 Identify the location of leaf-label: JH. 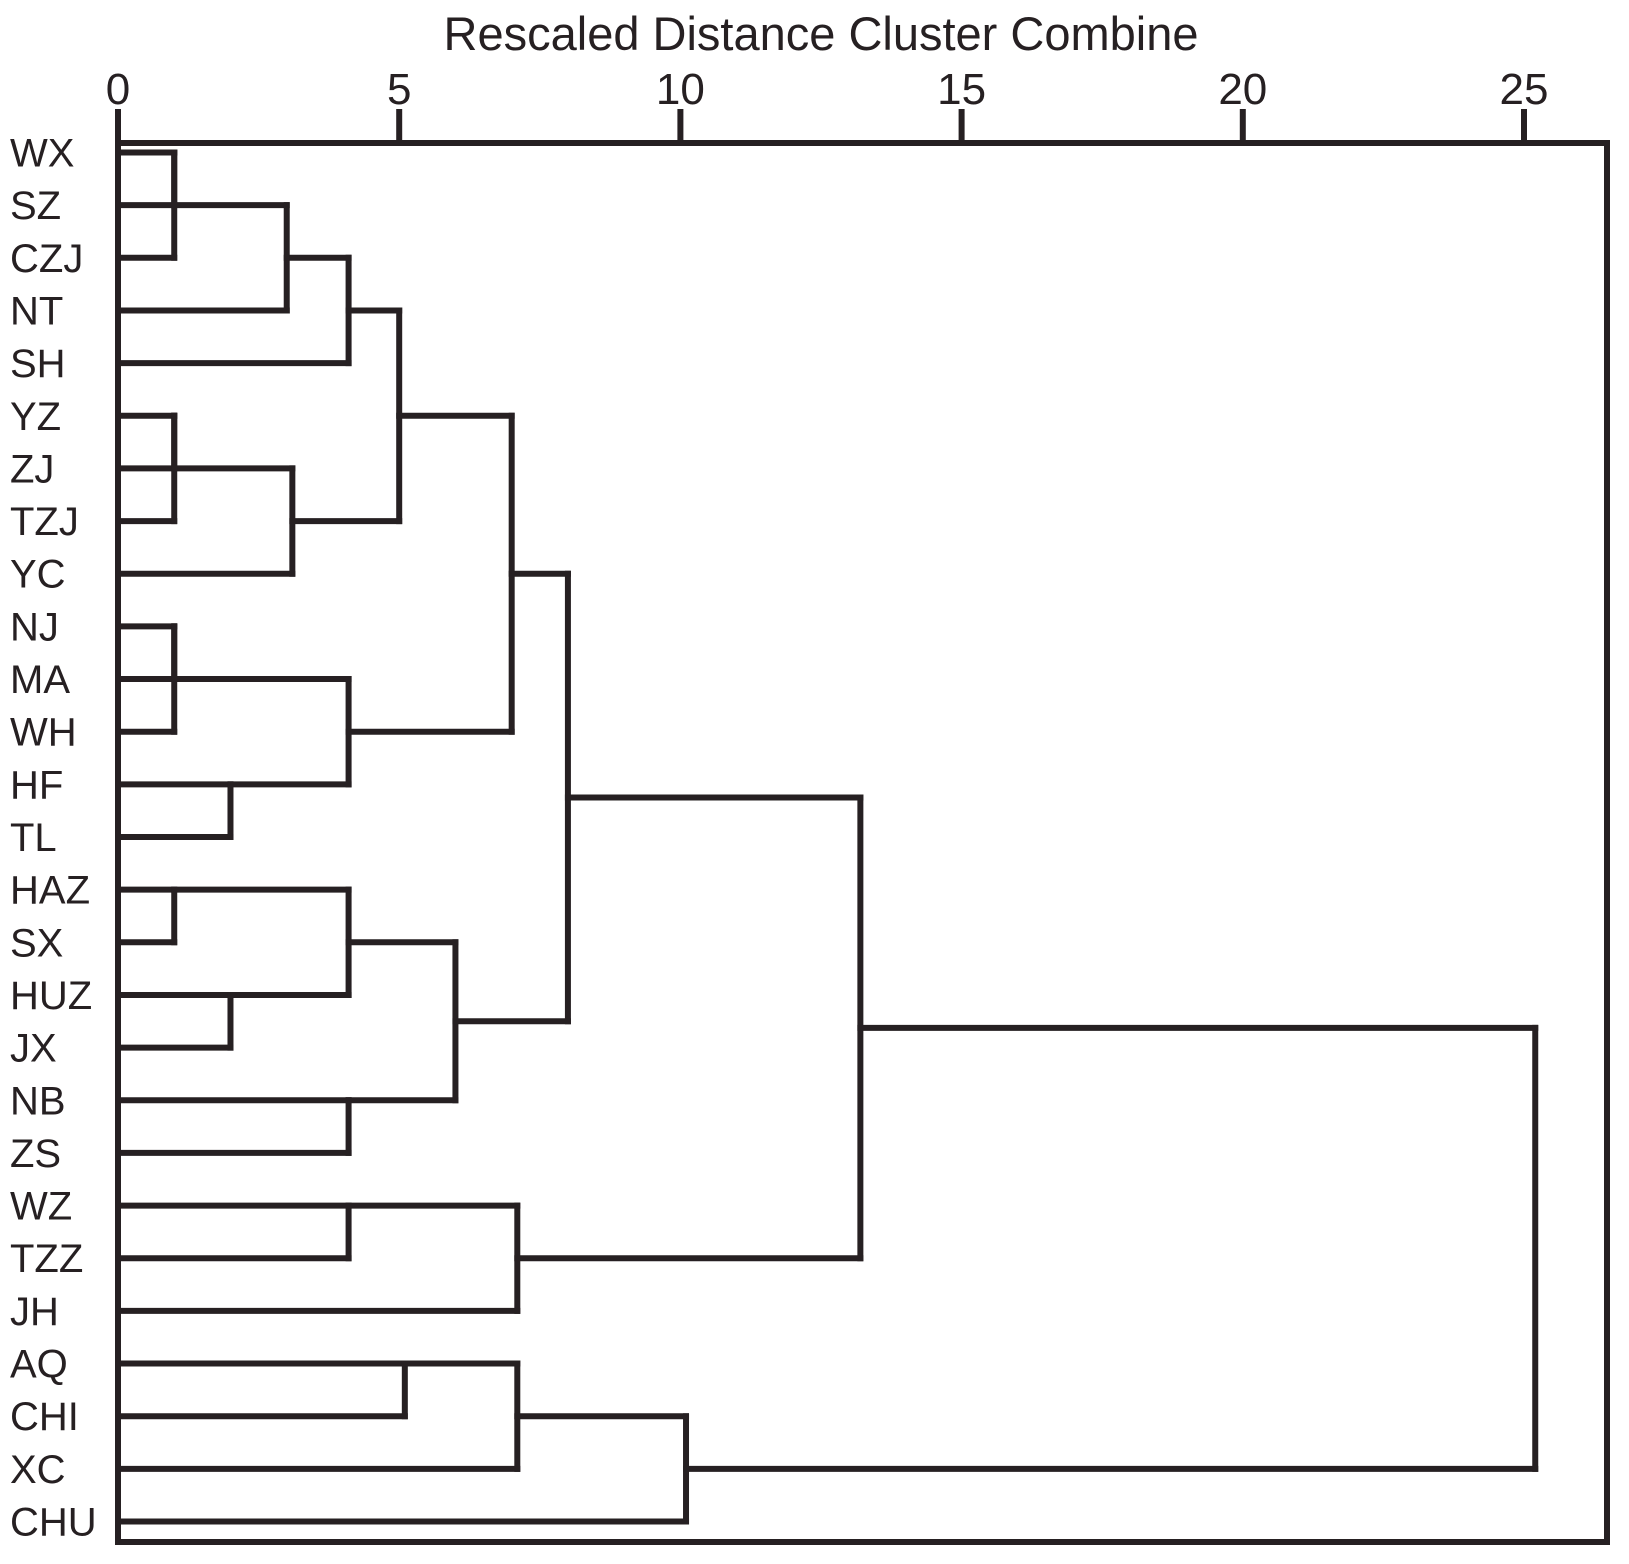
(34, 1312).